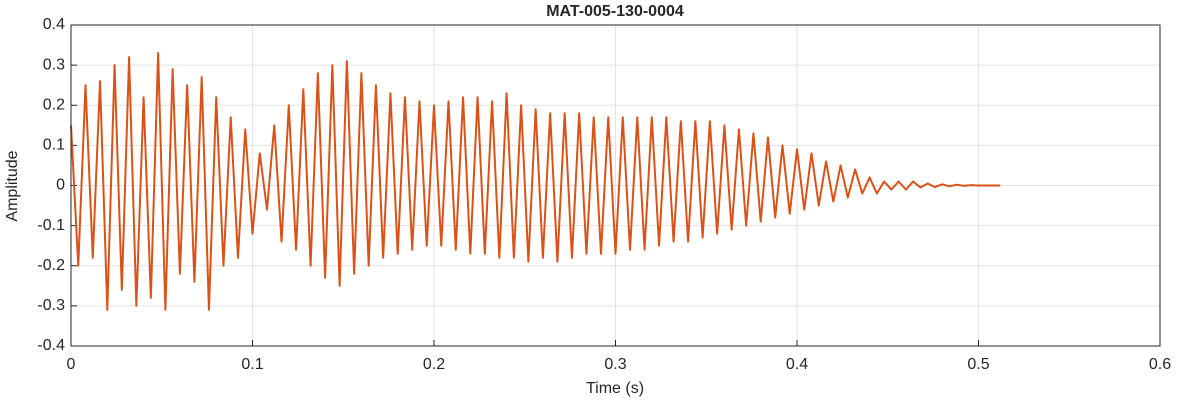 The height and width of the screenshot is (404, 1177). What do you see at coordinates (615, 11) in the screenshot?
I see `chart-title: MAT-005-130-0004` at bounding box center [615, 11].